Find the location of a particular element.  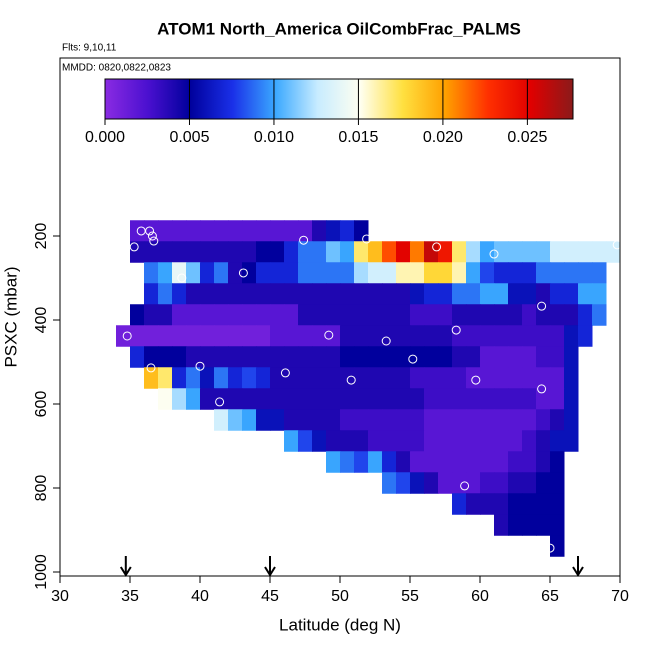

x-tick-label: 35 is located at coordinates (130, 596).